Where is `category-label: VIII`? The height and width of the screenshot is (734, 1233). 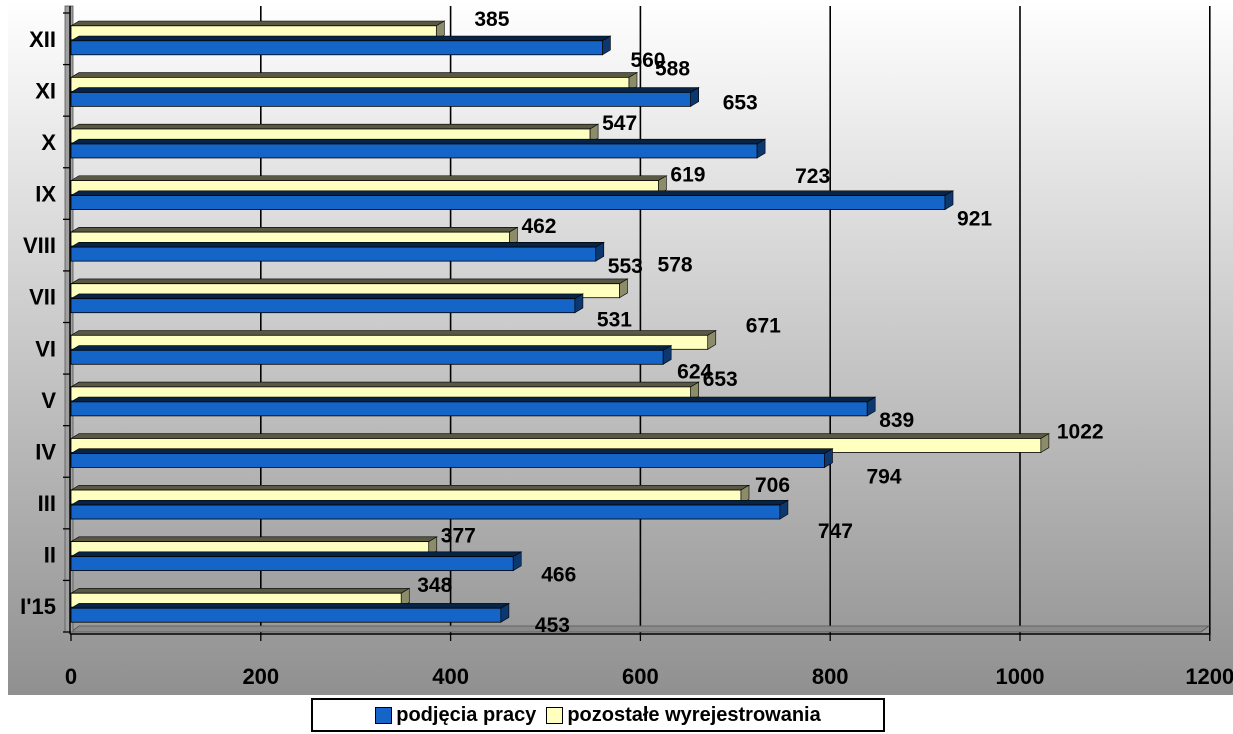 category-label: VIII is located at coordinates (39, 245).